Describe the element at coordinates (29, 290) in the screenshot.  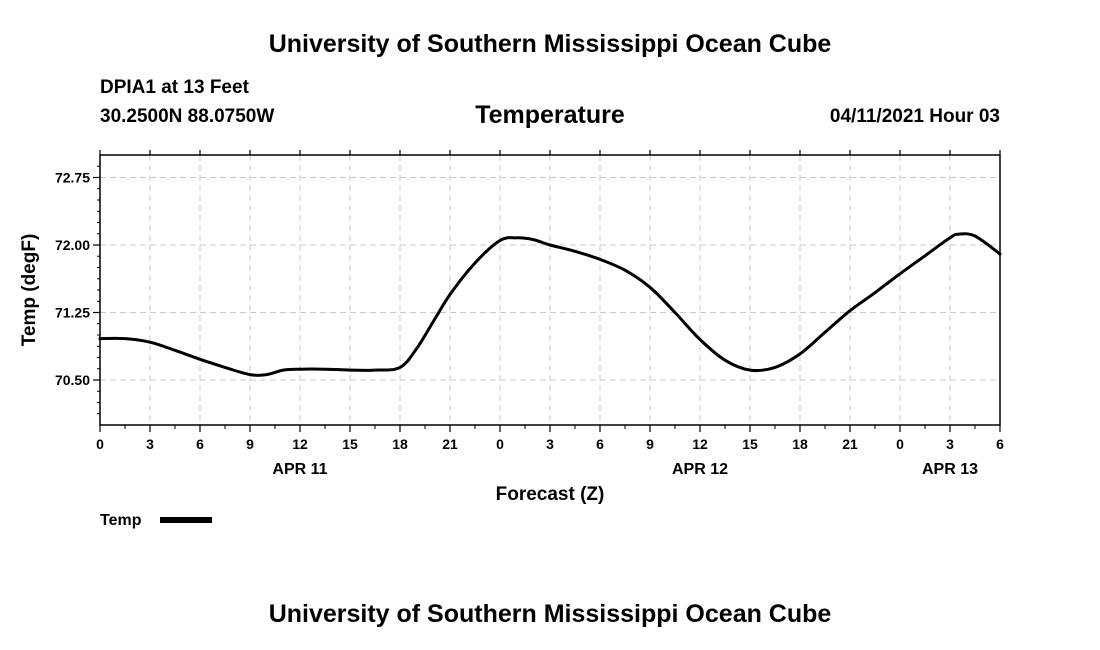
I see `y-axis-label: Temp (degF)` at that location.